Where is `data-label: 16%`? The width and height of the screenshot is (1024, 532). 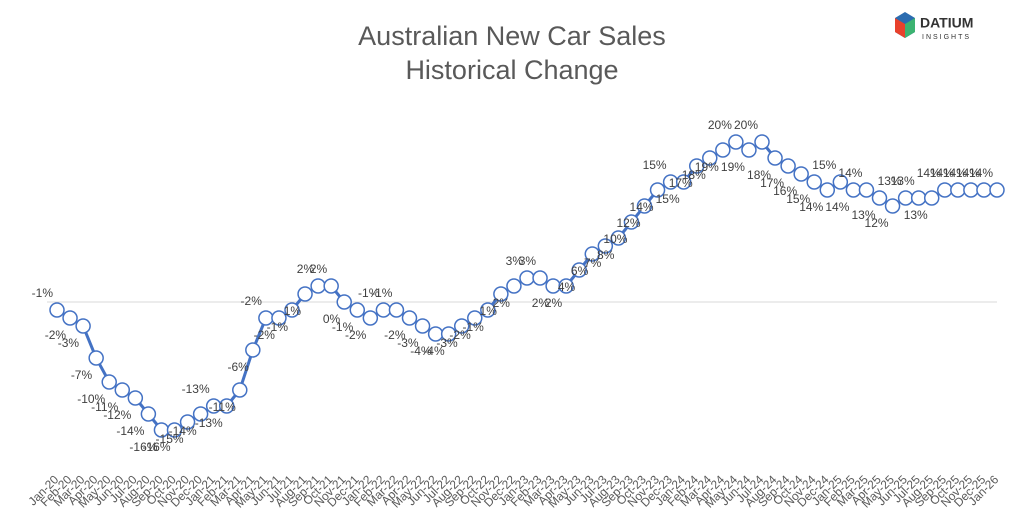
data-label: 16% is located at coordinates (785, 191).